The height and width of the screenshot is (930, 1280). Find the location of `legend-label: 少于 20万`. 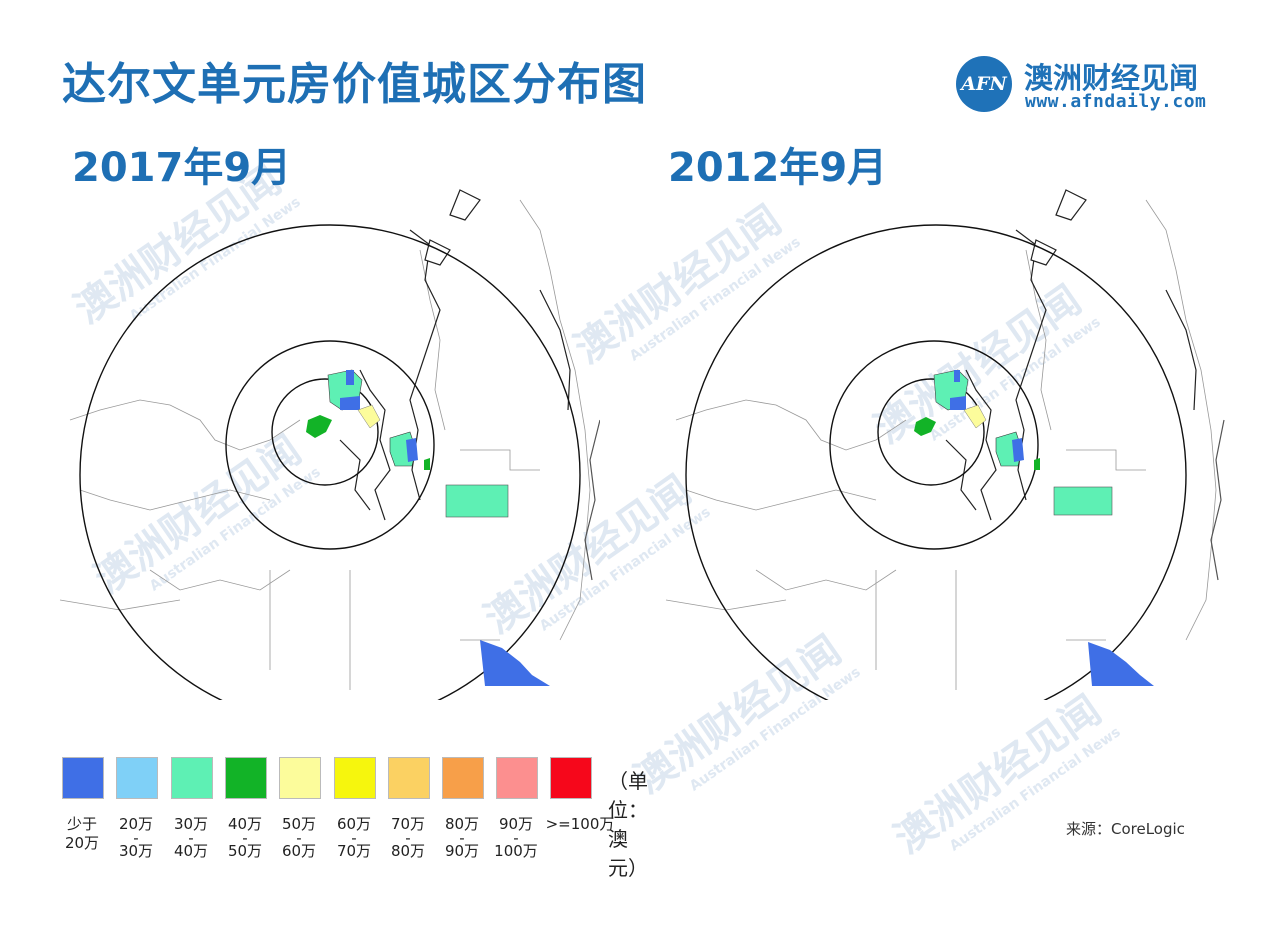

legend-label: 少于 20万 is located at coordinates (82, 833).